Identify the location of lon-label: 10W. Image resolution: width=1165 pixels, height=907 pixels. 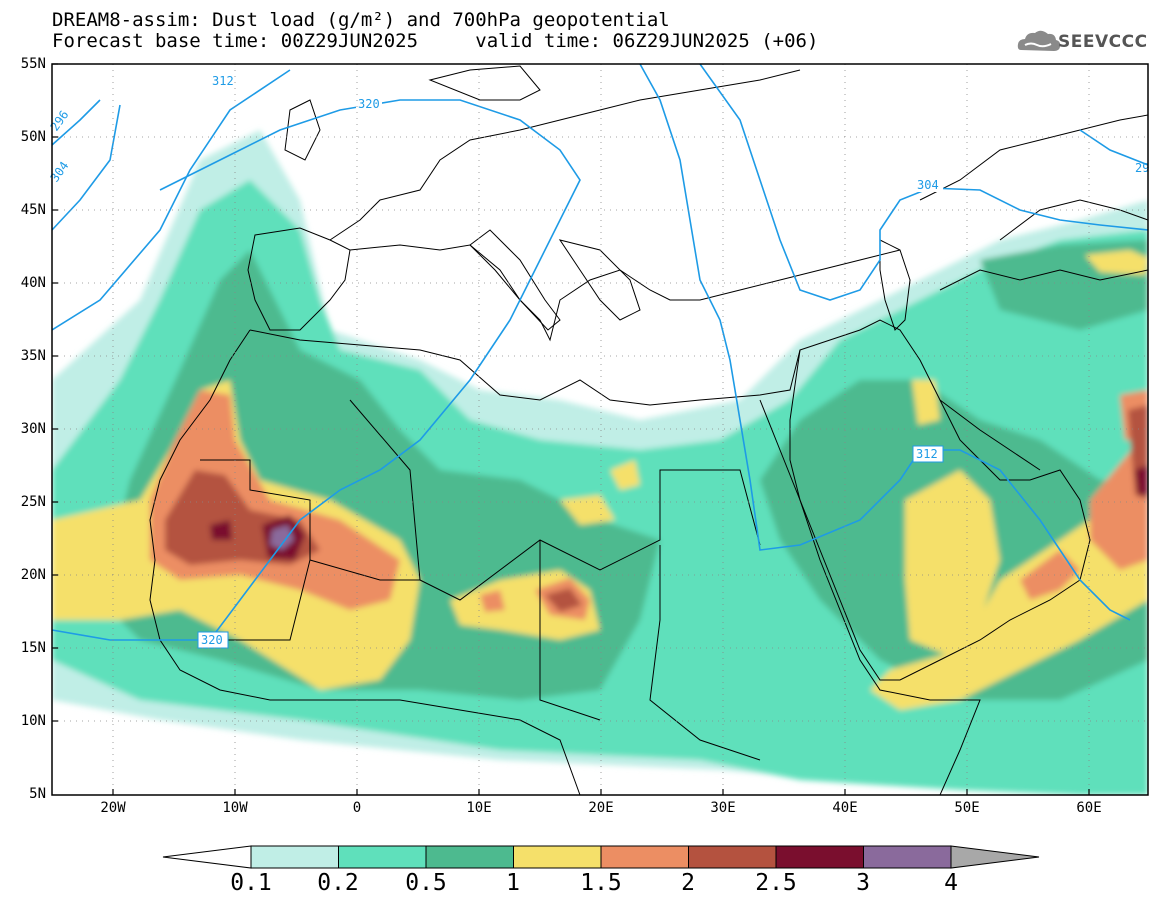
(235, 808).